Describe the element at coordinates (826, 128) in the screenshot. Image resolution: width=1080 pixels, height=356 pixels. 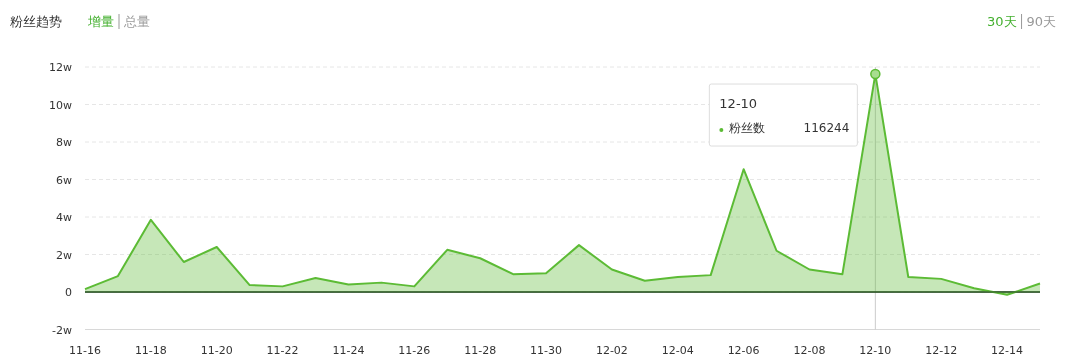
I see `annotation: 116244` at that location.